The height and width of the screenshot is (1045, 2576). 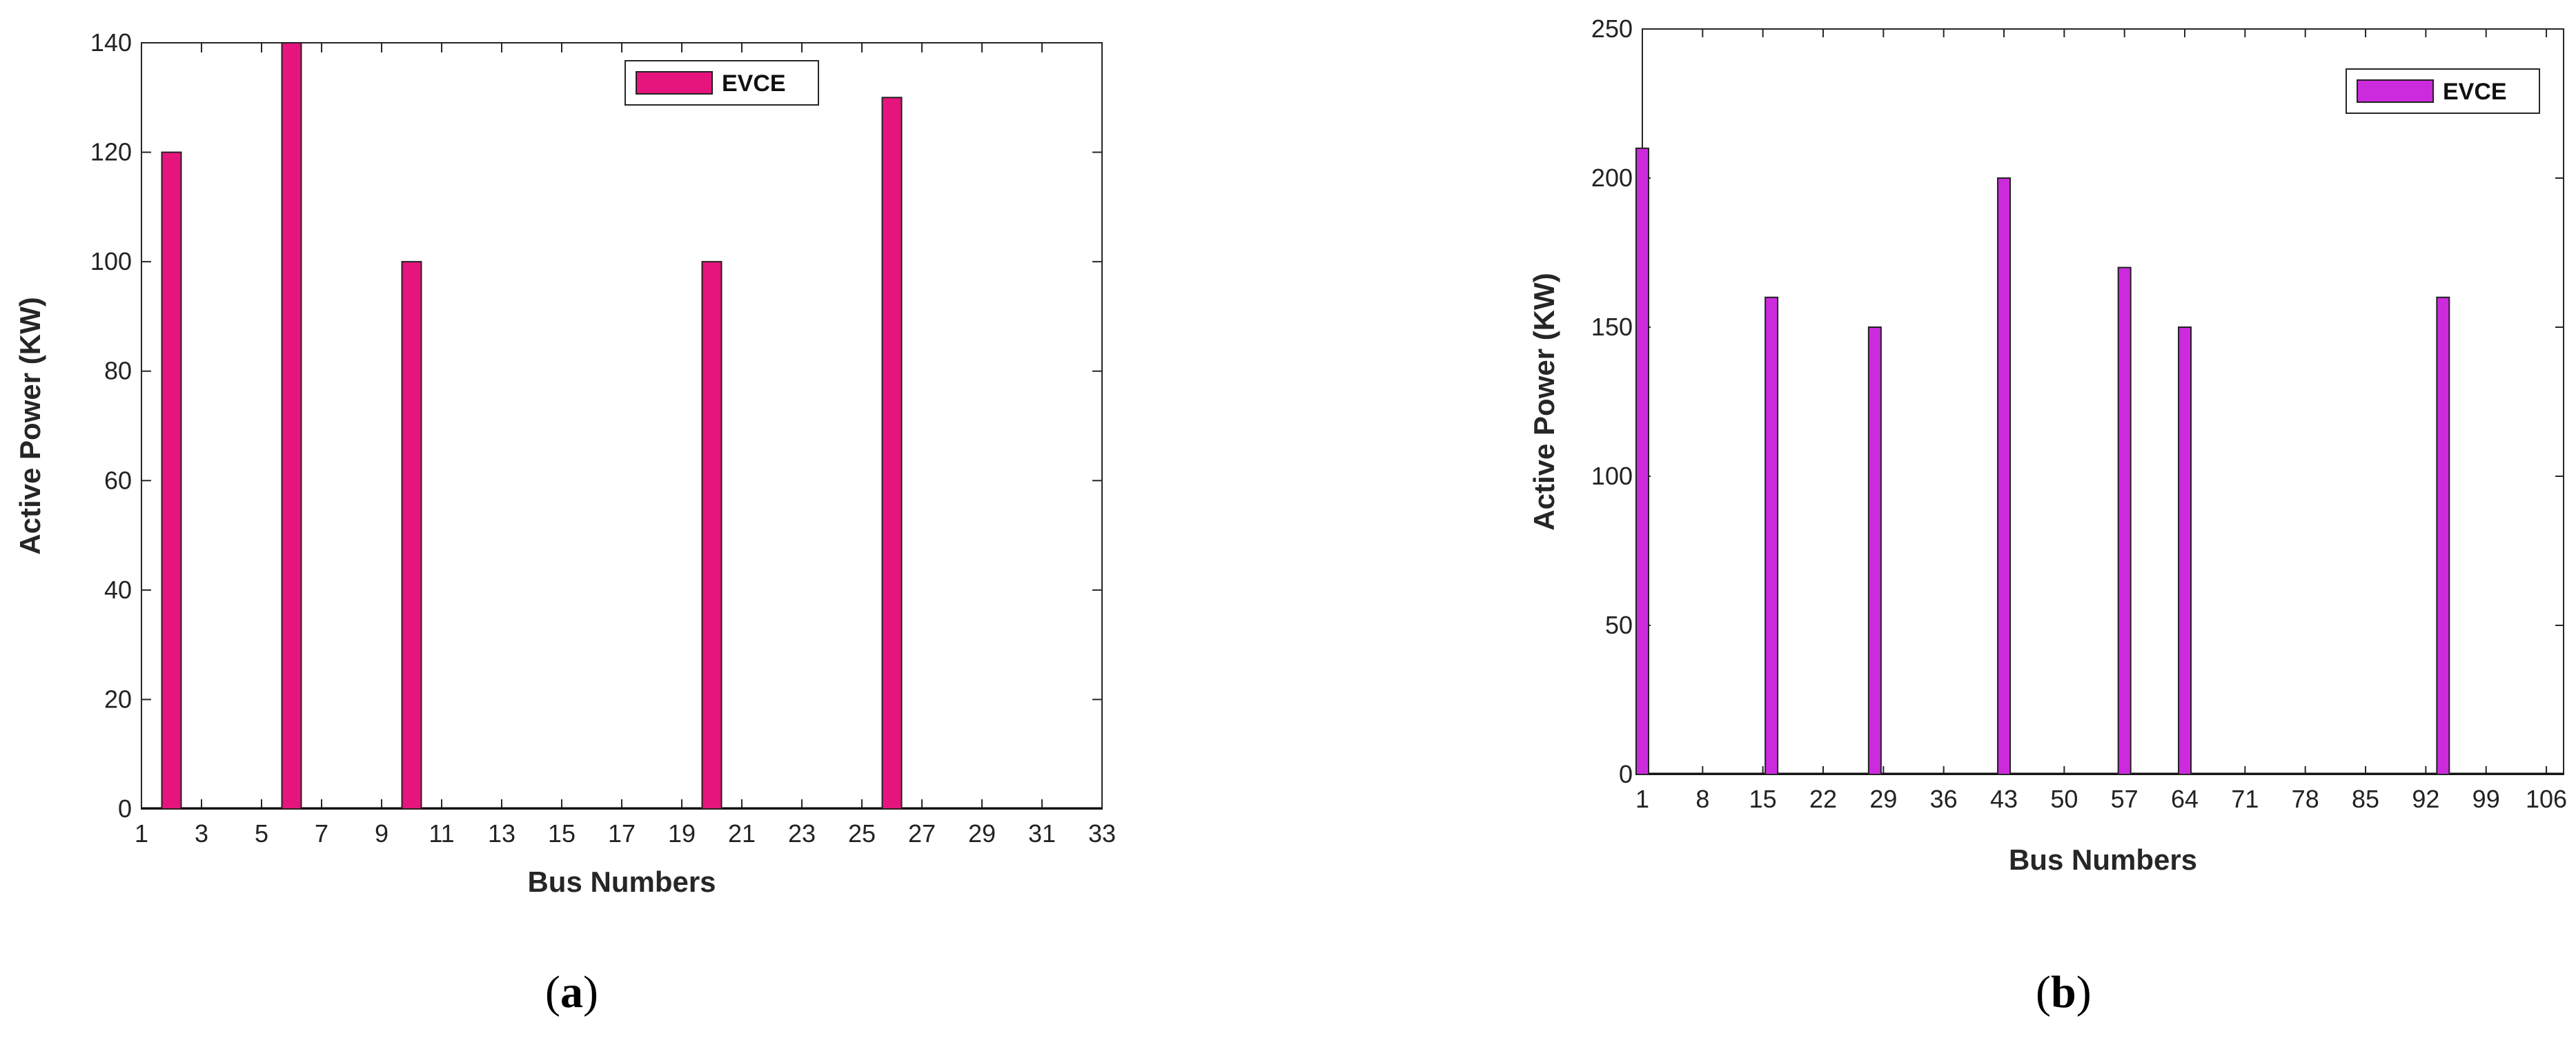 I want to click on caption-b: (b), so click(x=2064, y=992).